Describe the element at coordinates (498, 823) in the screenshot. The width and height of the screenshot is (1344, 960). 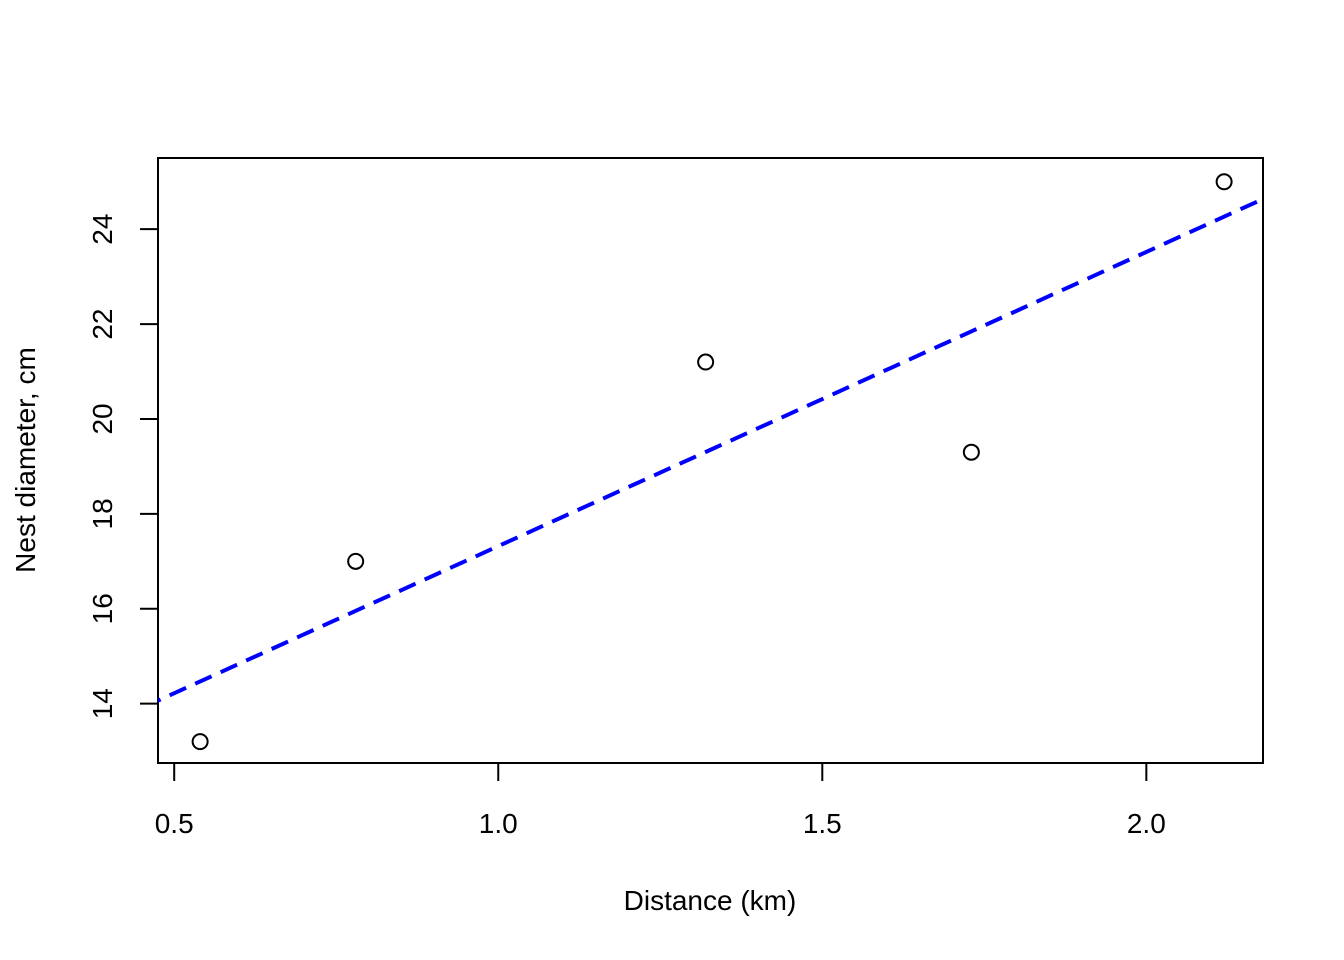
I see `x-tick-label: 1.0` at that location.